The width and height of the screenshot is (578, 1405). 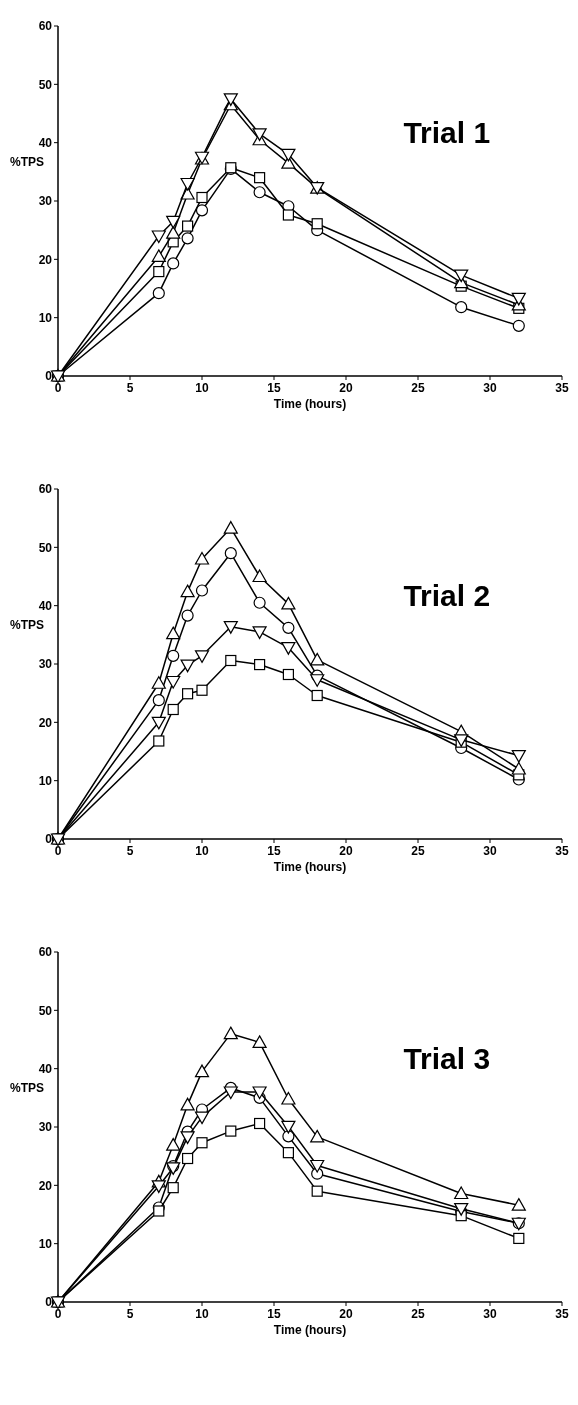 I want to click on text: Trial 3, so click(x=447, y=1058).